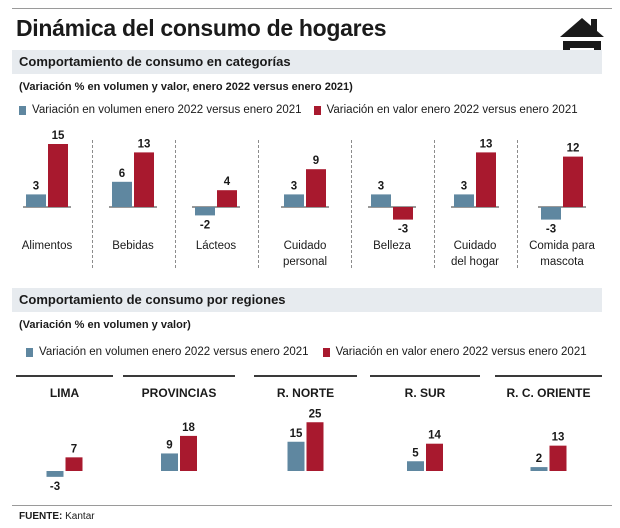 The height and width of the screenshot is (528, 620). What do you see at coordinates (305, 262) in the screenshot?
I see `category-label-line: personal` at bounding box center [305, 262].